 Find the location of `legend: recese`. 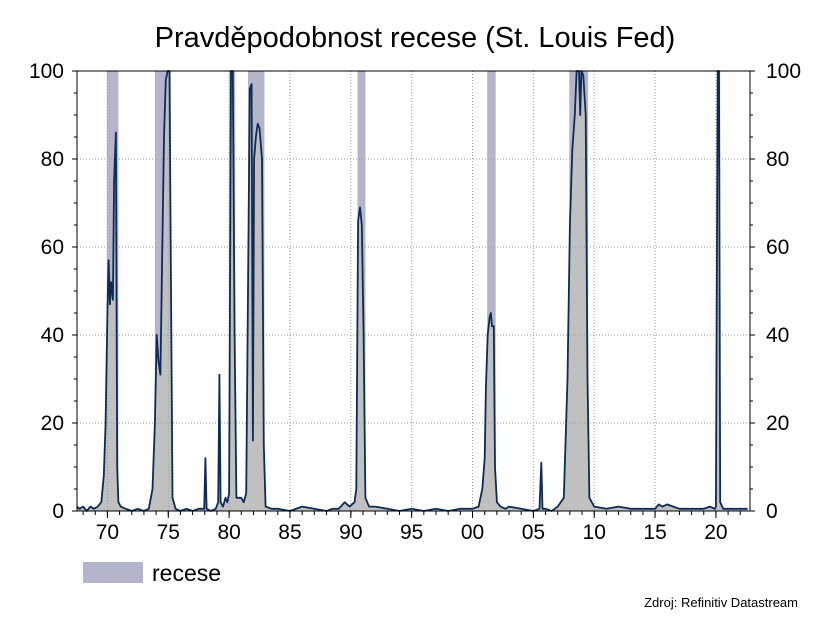

legend: recese is located at coordinates (152, 573).